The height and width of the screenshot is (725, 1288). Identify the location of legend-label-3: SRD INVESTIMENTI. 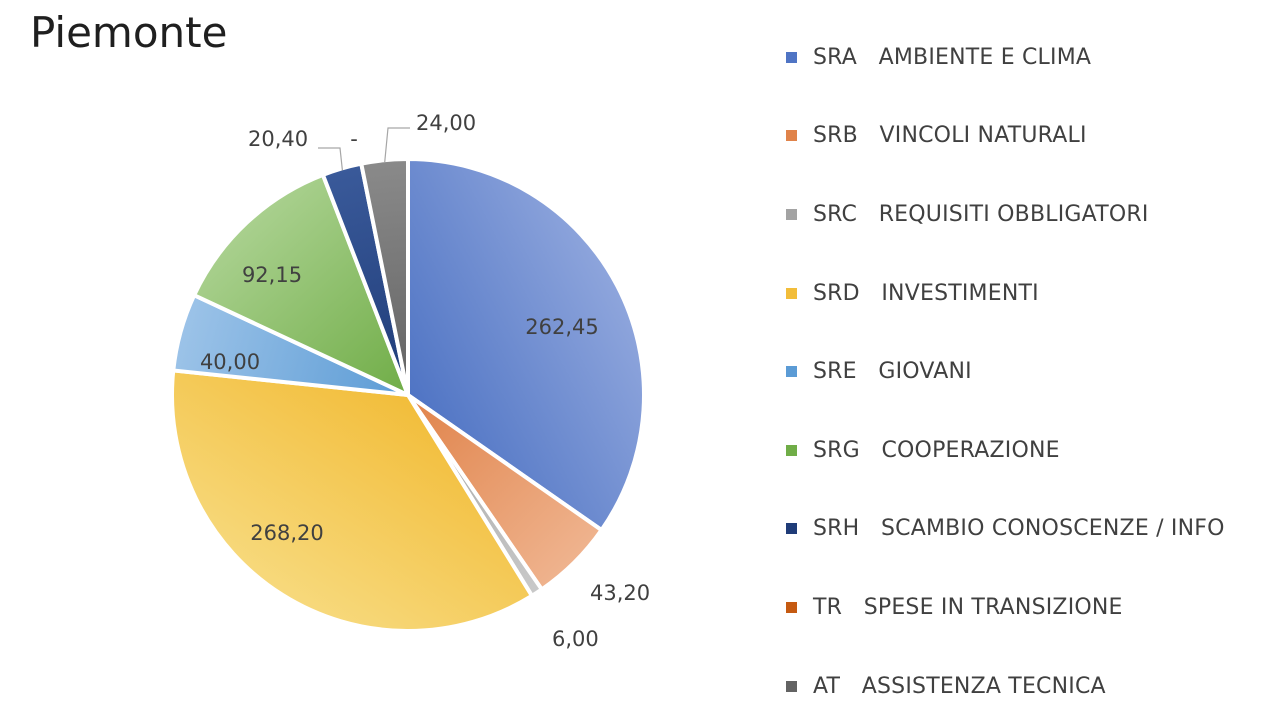
(926, 293).